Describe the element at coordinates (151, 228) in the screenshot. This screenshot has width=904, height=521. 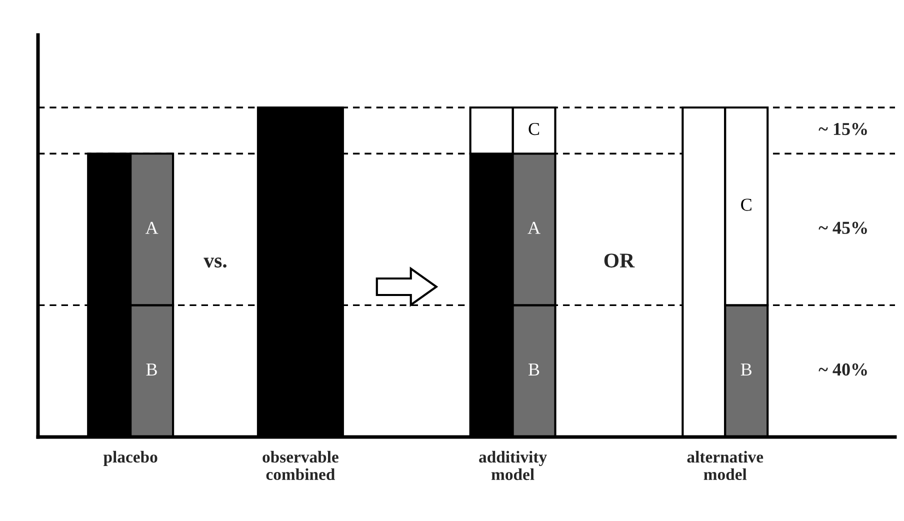
I see `series-label: A` at that location.